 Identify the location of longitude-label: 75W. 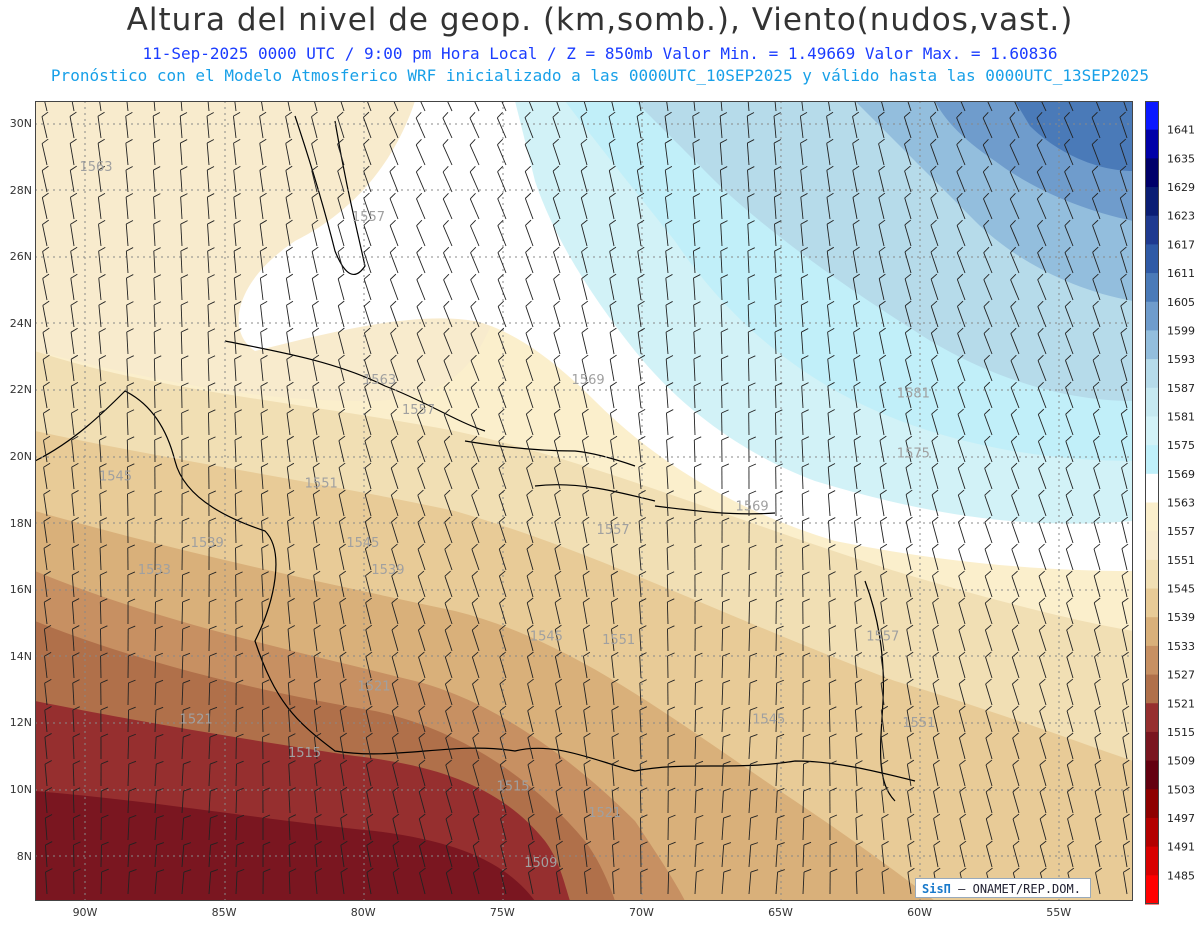
(502, 912).